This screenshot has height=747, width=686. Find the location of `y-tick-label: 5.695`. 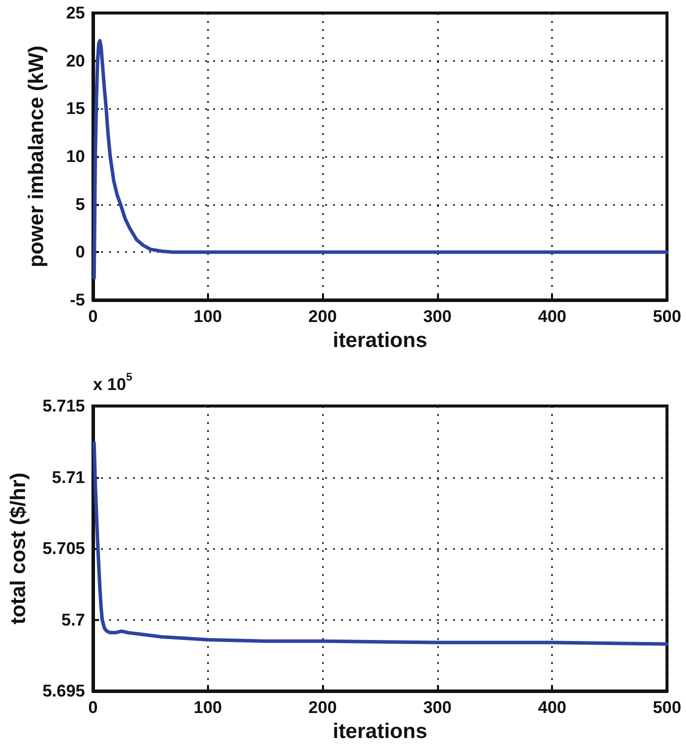

y-tick-label: 5.695 is located at coordinates (63, 691).